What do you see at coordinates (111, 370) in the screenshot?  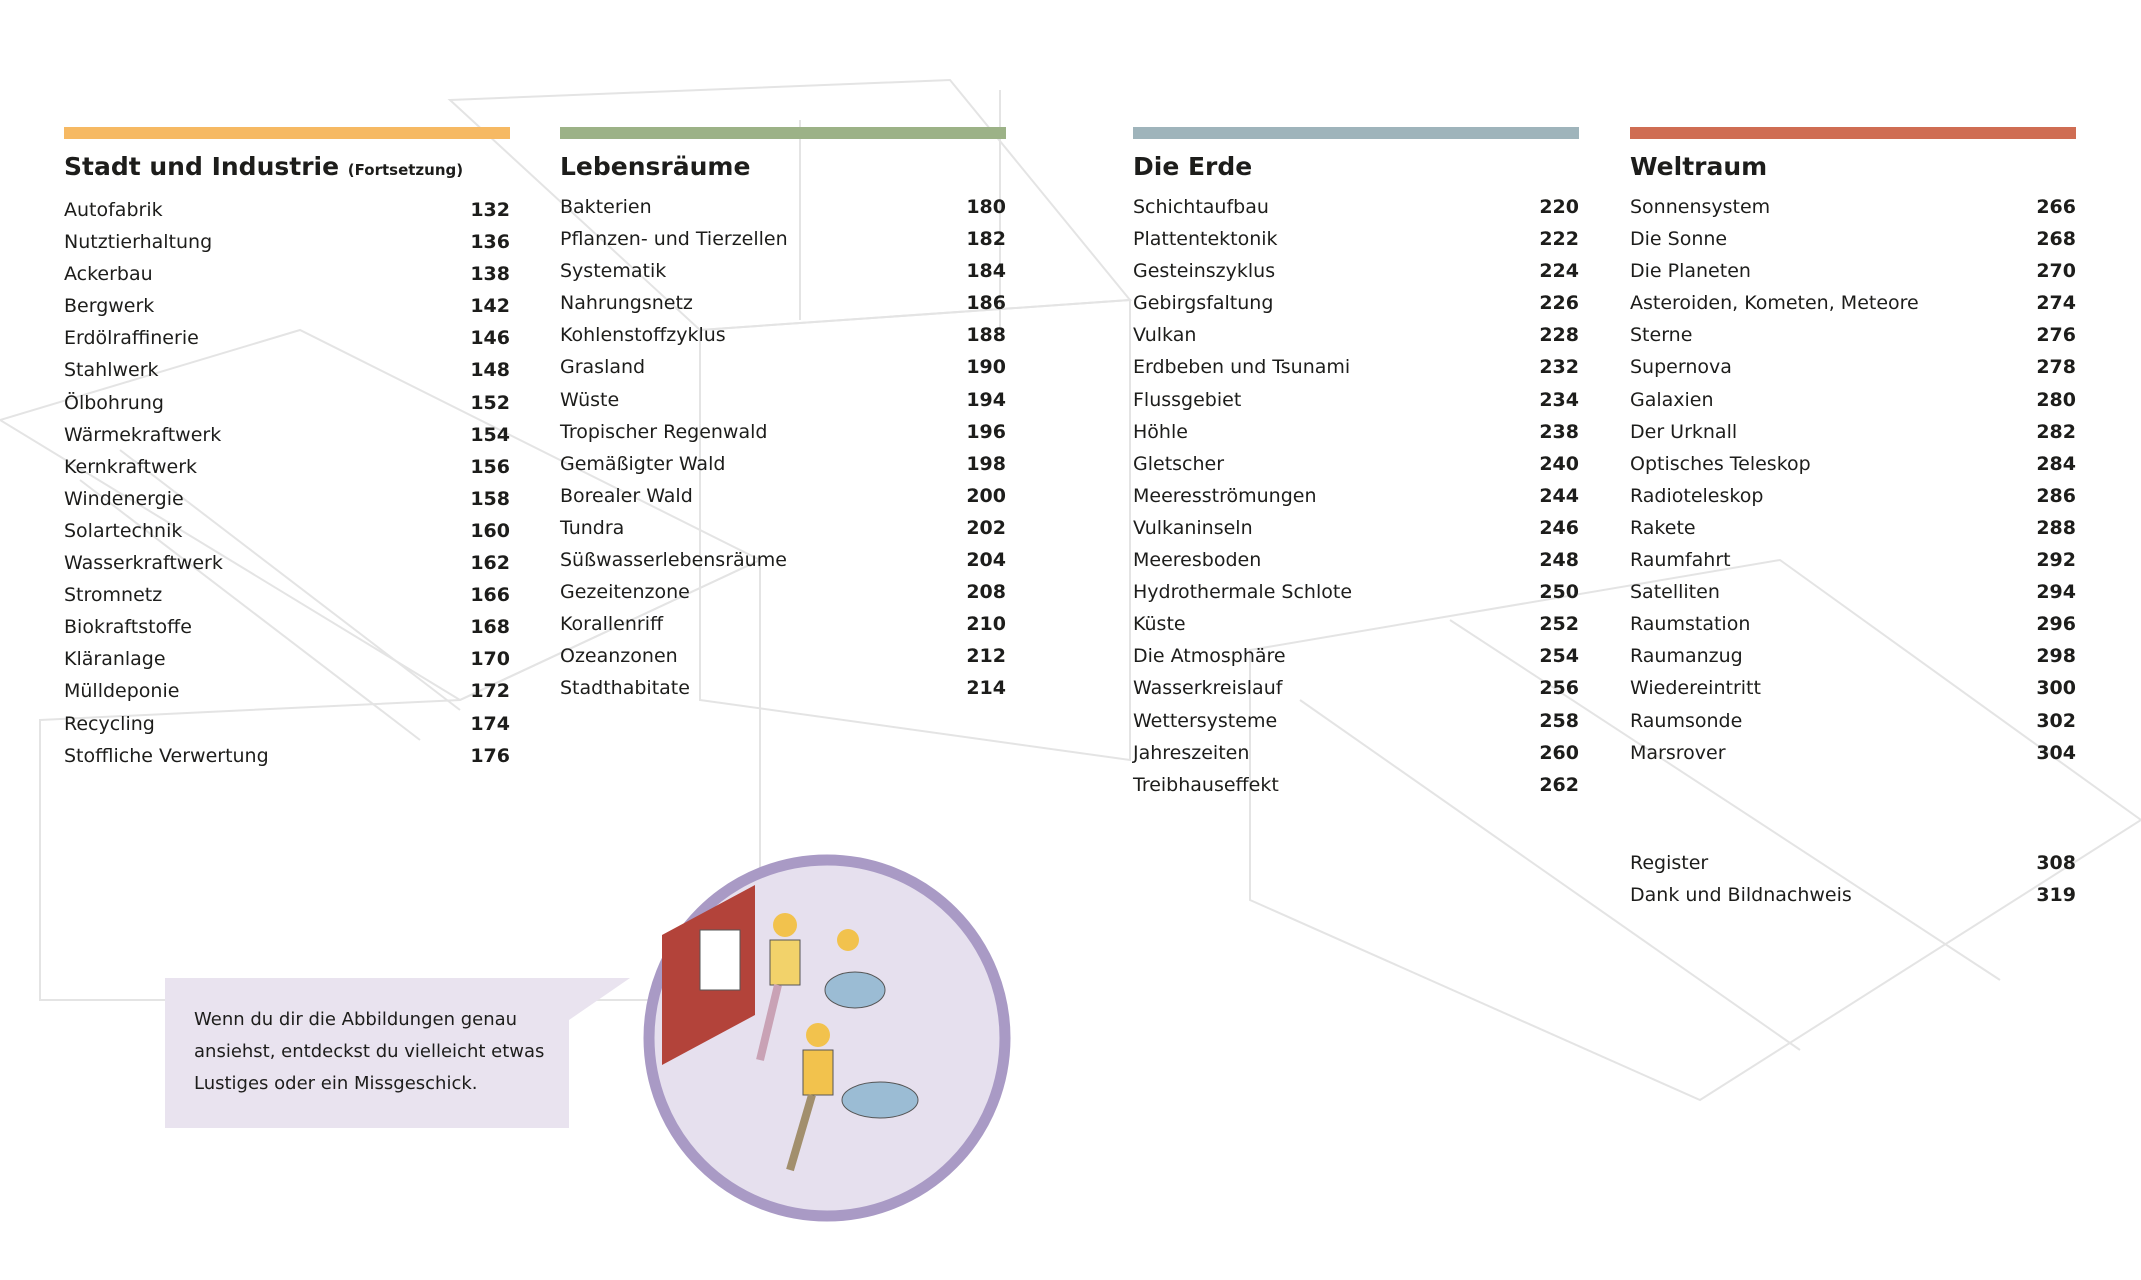 I see `entry-name: Stahlwerk` at bounding box center [111, 370].